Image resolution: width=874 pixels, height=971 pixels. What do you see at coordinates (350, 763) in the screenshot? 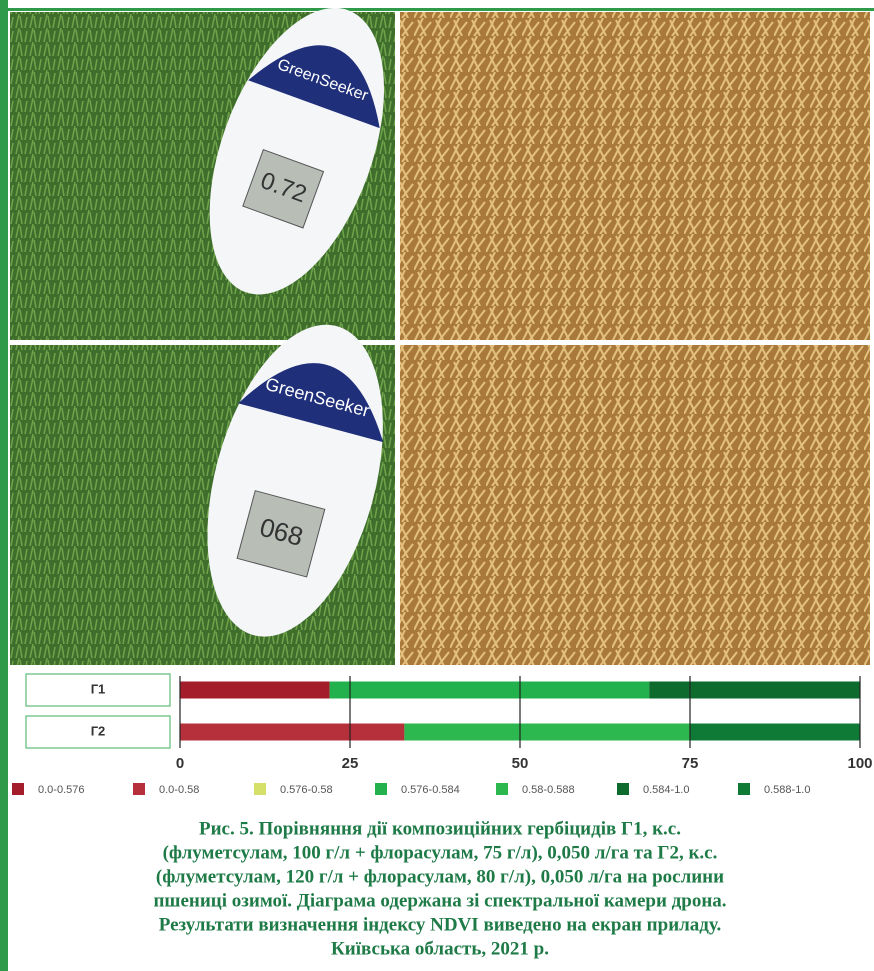
I see `x-tick-label: 25` at bounding box center [350, 763].